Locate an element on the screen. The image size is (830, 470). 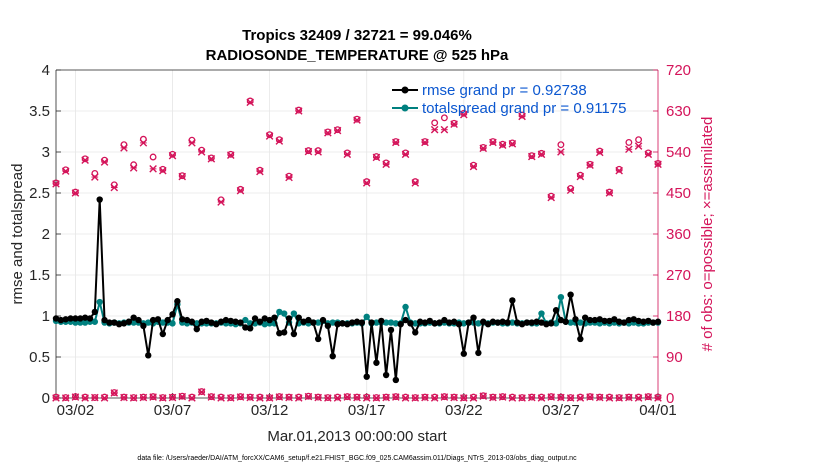
right-ticks: 0 90 180 270 360 450 540 630 720 is located at coordinates (672, 234).